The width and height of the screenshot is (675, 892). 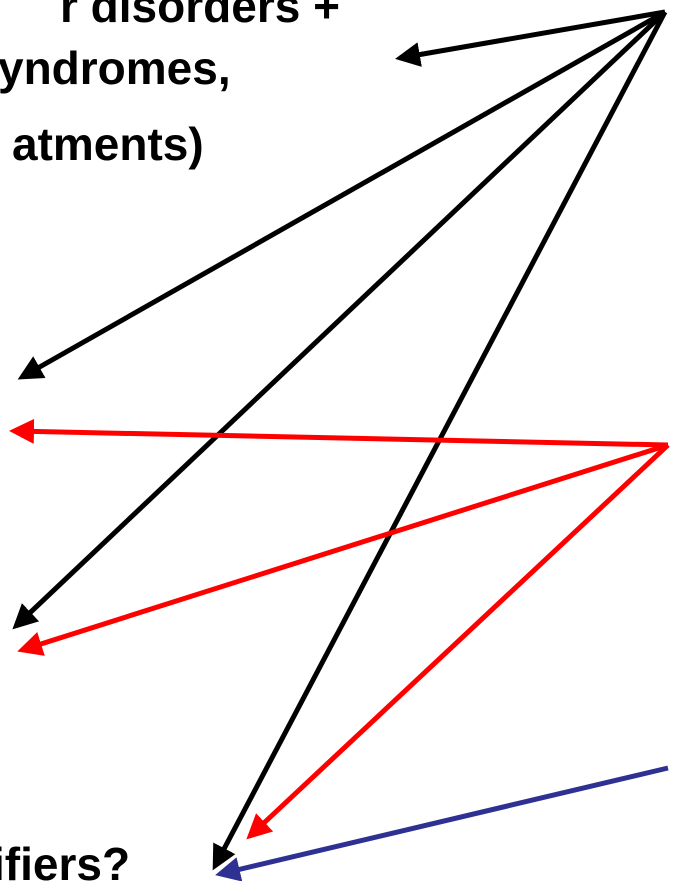 I want to click on red-arrow-to-left-upper, so click(x=339, y=433).